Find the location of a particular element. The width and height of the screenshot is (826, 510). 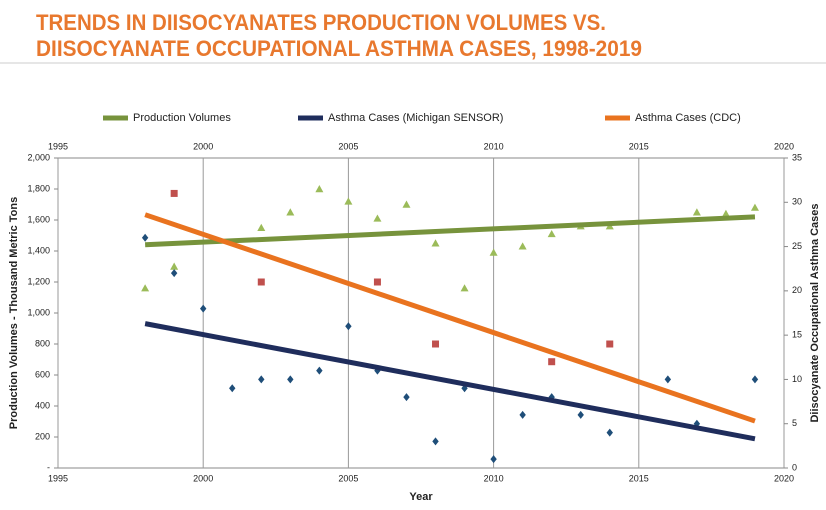

y-tick-label: 1,800 is located at coordinates (38, 188).